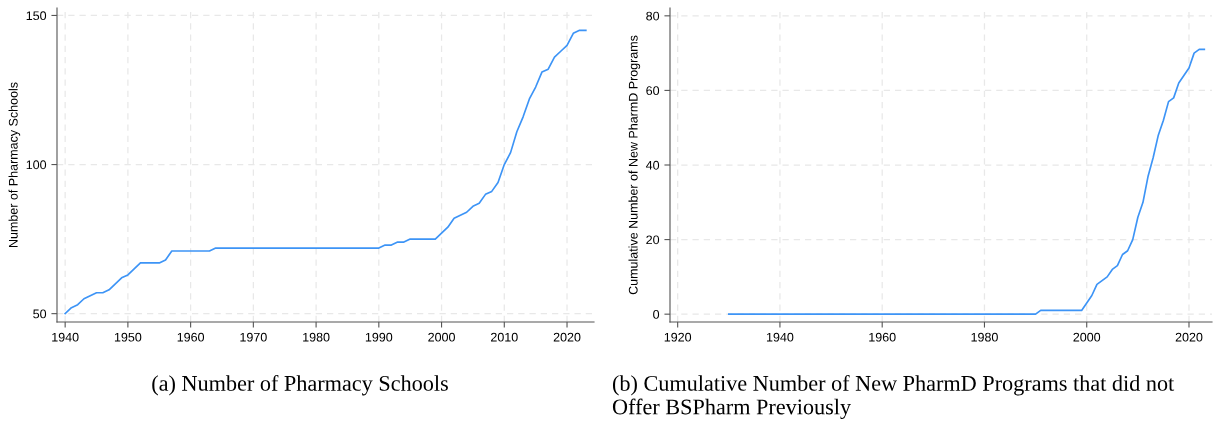 Image resolution: width=1221 pixels, height=423 pixels. Describe the element at coordinates (634, 165) in the screenshot. I see `y-axis-title: Cumulative Number of New PharmD Programs` at that location.